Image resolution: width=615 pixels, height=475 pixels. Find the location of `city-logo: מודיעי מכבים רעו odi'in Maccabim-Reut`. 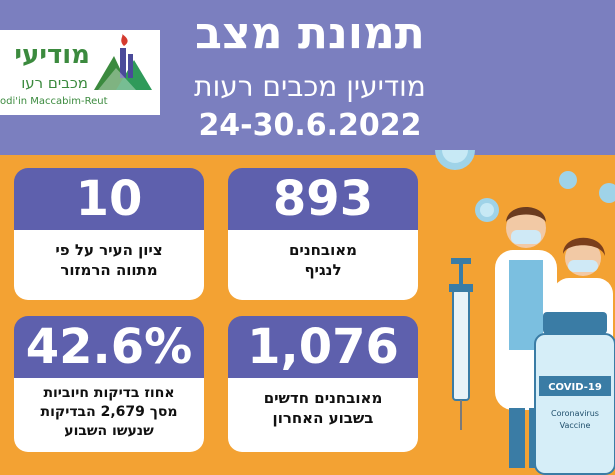

city-logo: מודיעי מכבים רעו odi'in Maccabim-Reut is located at coordinates (80, 72).